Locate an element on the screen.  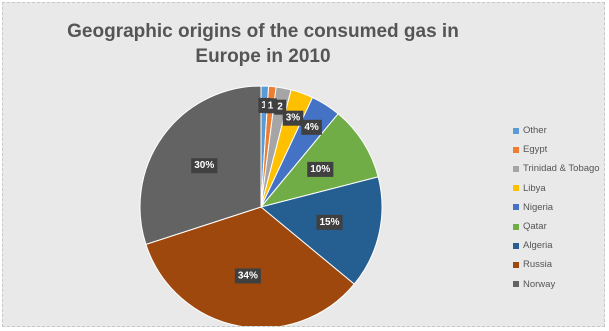
data-label-norway: 30% is located at coordinates (204, 166).